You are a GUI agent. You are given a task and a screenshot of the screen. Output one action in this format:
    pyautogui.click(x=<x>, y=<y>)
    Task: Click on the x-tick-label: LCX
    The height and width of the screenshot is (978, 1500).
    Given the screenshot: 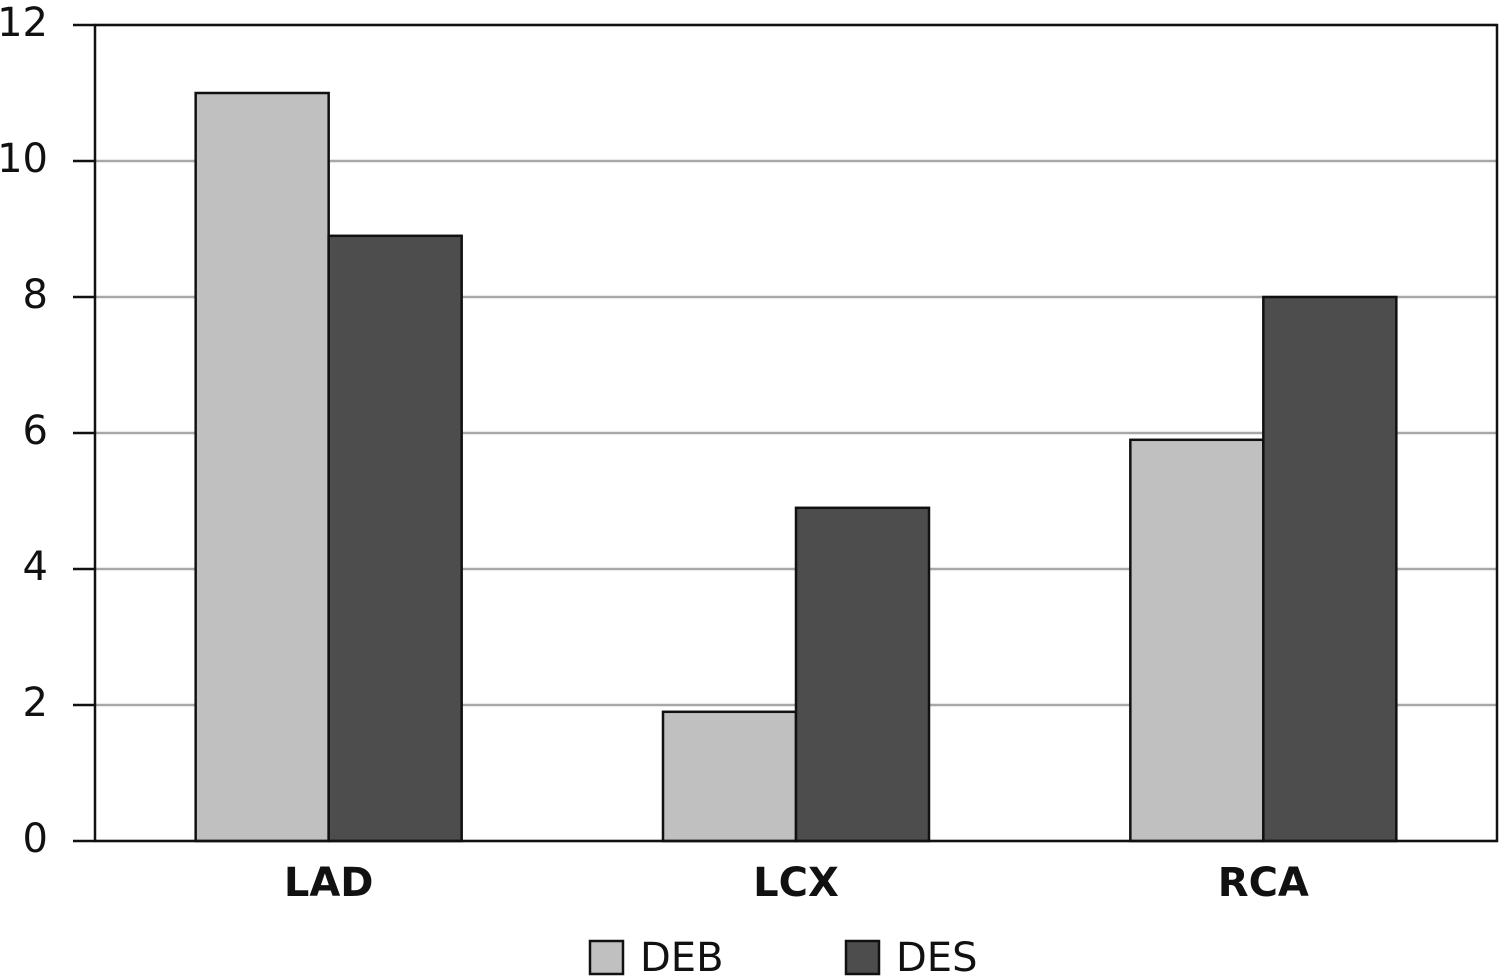 What is the action you would take?
    pyautogui.click(x=796, y=883)
    